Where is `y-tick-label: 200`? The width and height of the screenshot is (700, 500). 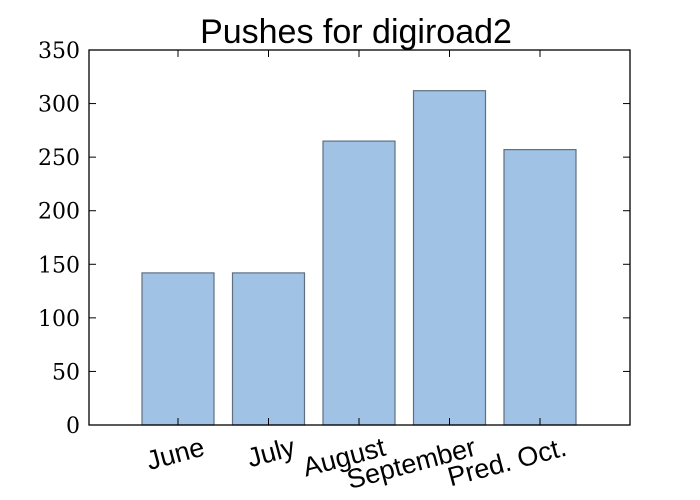 y-tick-label: 200 is located at coordinates (59, 212).